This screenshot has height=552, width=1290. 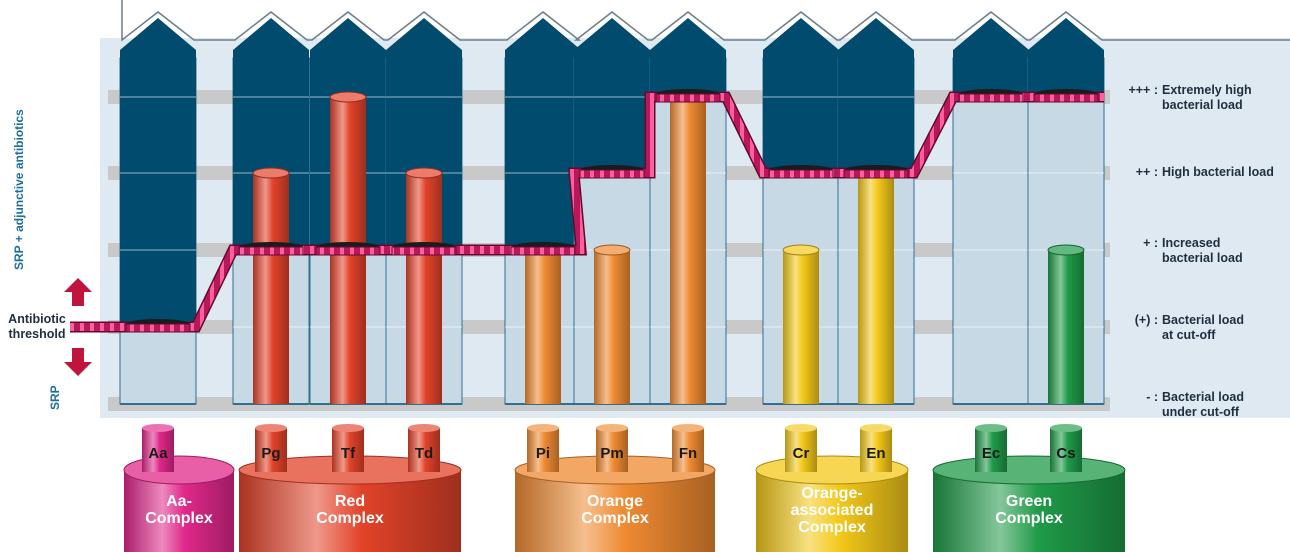 What do you see at coordinates (991, 453) in the screenshot?
I see `species-code-ec: Ec` at bounding box center [991, 453].